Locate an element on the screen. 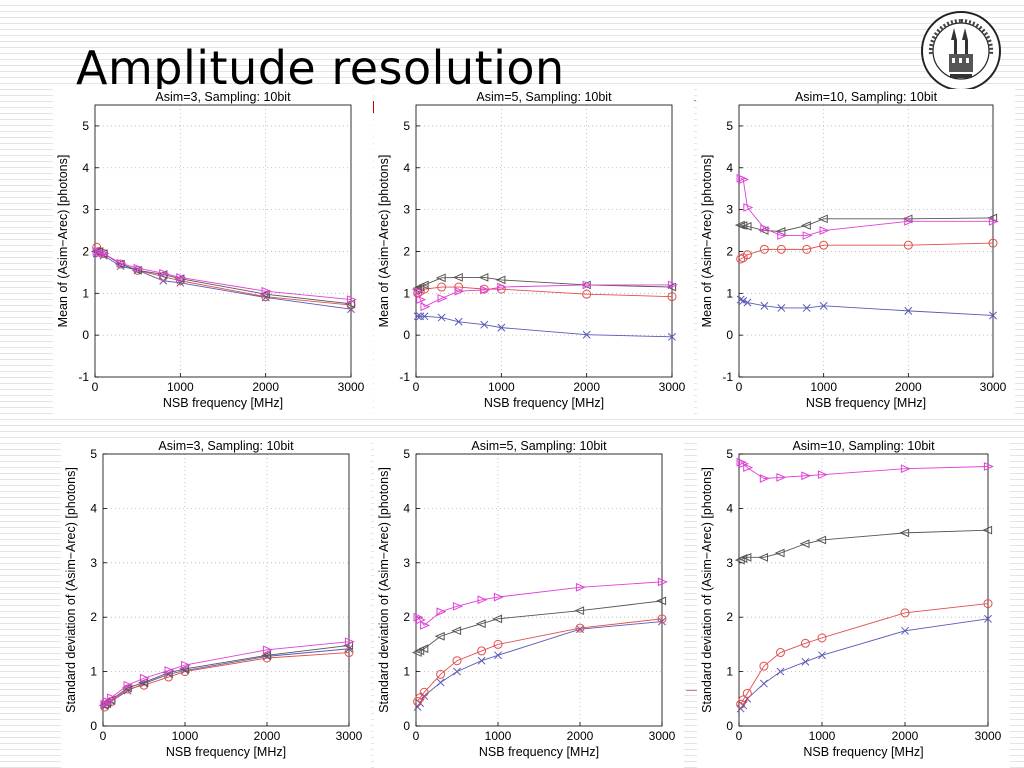 This screenshot has height=768, width=1024. slide-title: Amplitude resolution is located at coordinates (320, 68).